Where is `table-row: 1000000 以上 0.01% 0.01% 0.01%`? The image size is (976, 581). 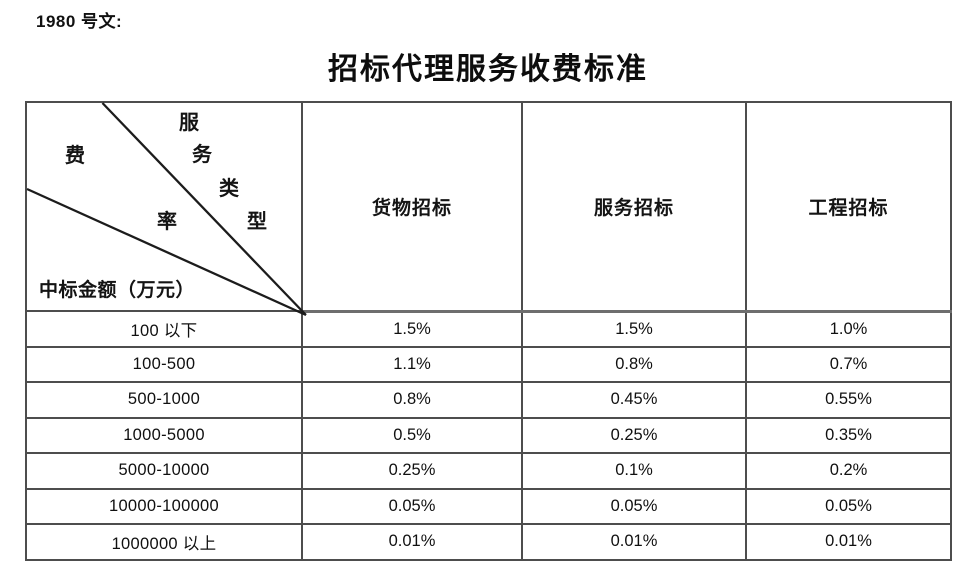 table-row: 1000000 以上 0.01% 0.01% 0.01% is located at coordinates (488, 542).